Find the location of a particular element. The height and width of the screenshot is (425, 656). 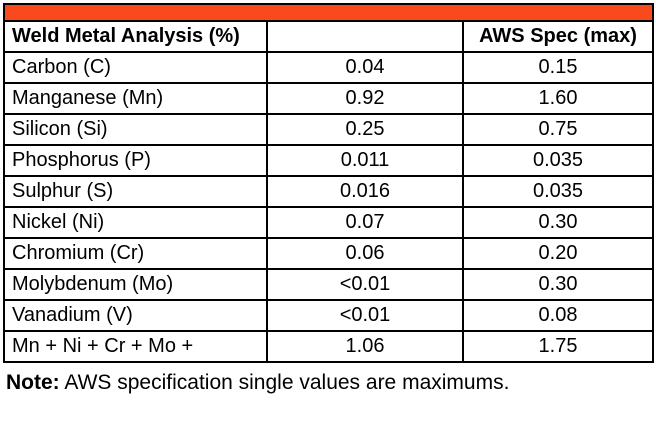

cell-element: Sulphur (S) is located at coordinates (135, 191).